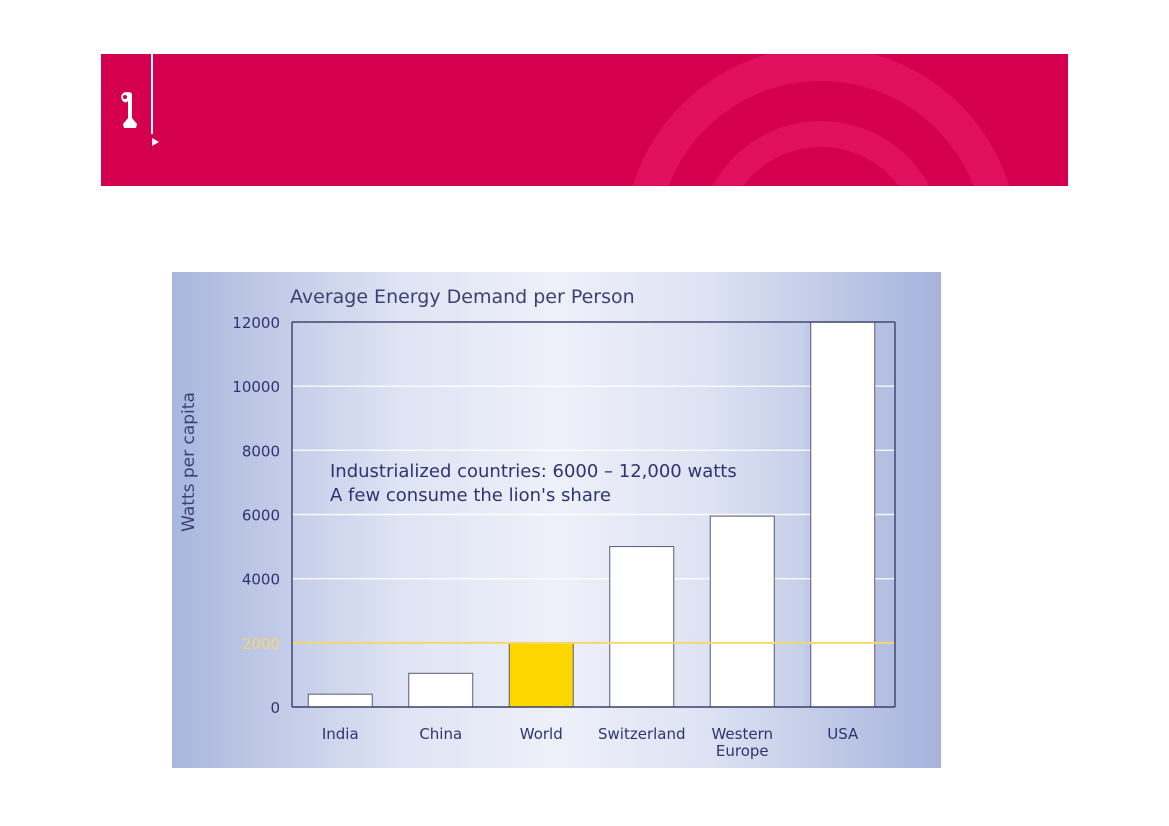  I want to click on bar-western-europe, so click(742, 611).